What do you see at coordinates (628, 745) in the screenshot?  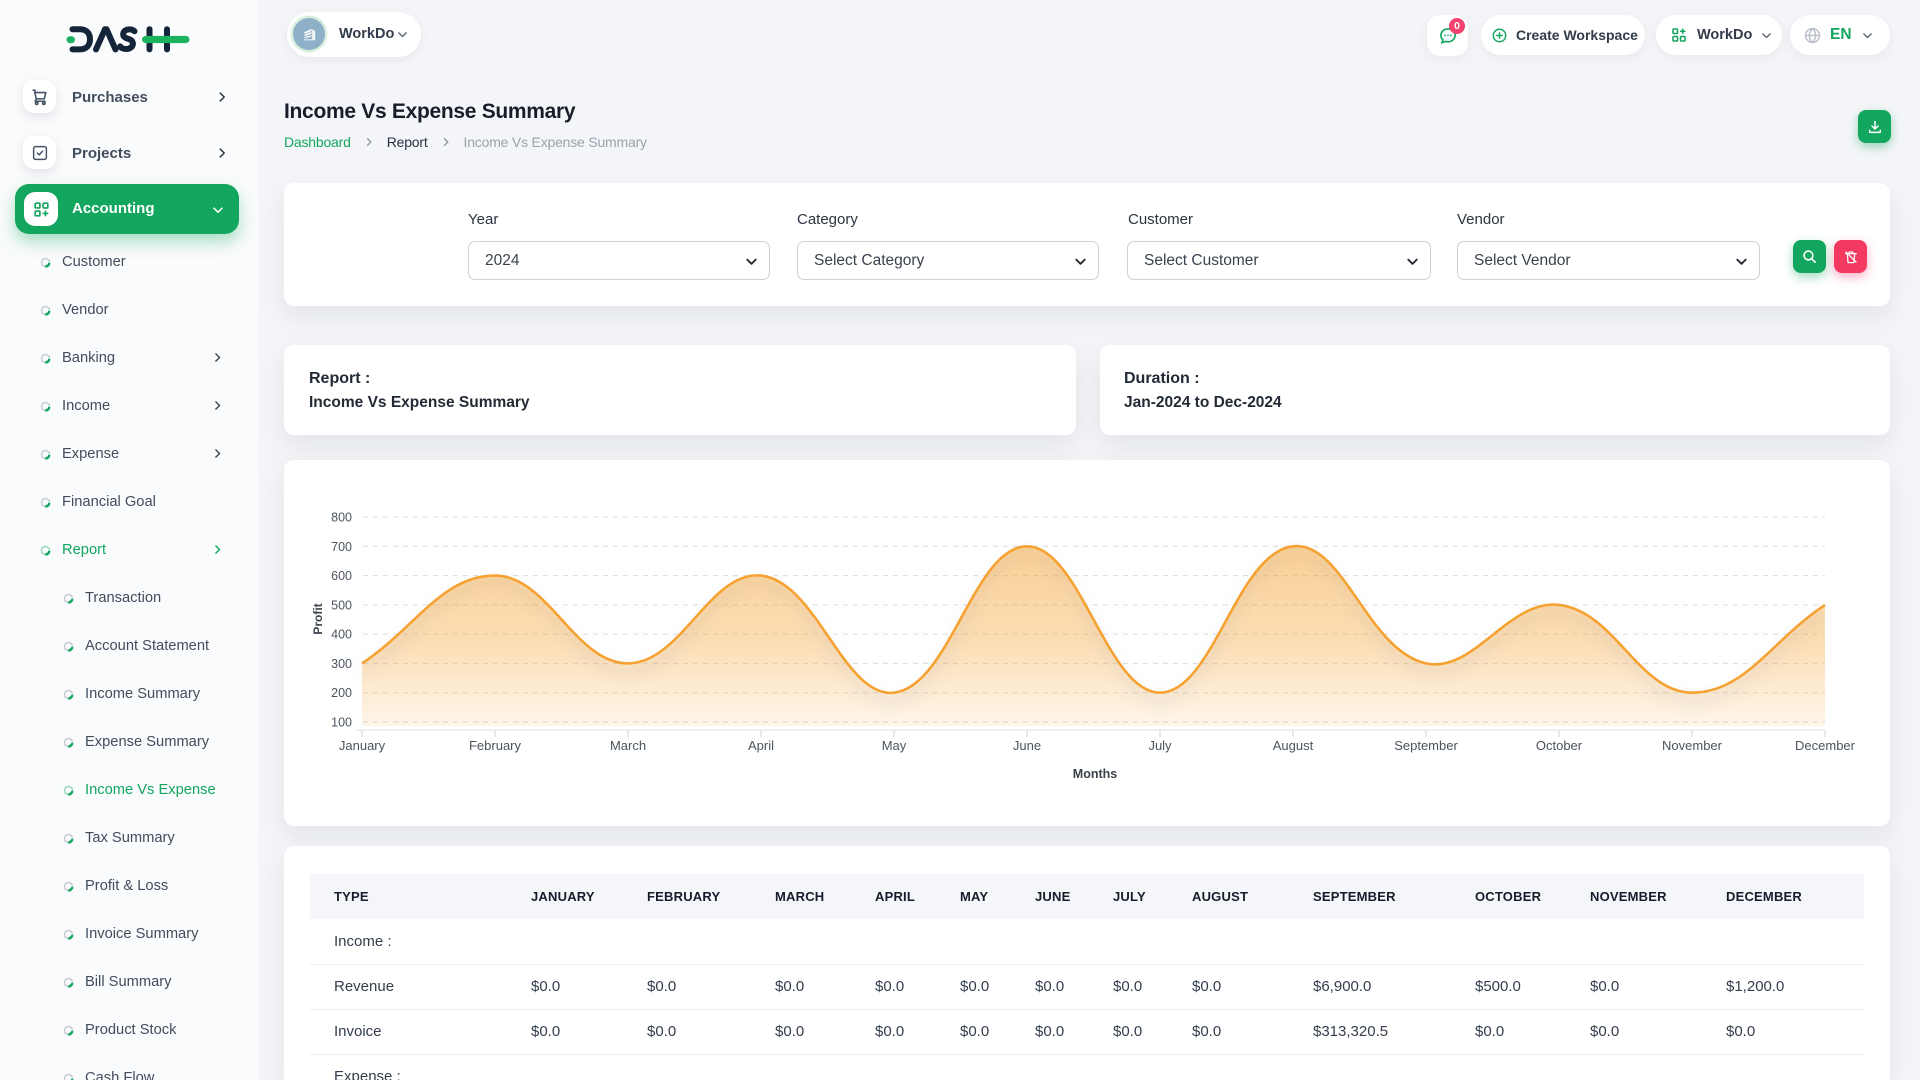 I see `svg-text: March` at bounding box center [628, 745].